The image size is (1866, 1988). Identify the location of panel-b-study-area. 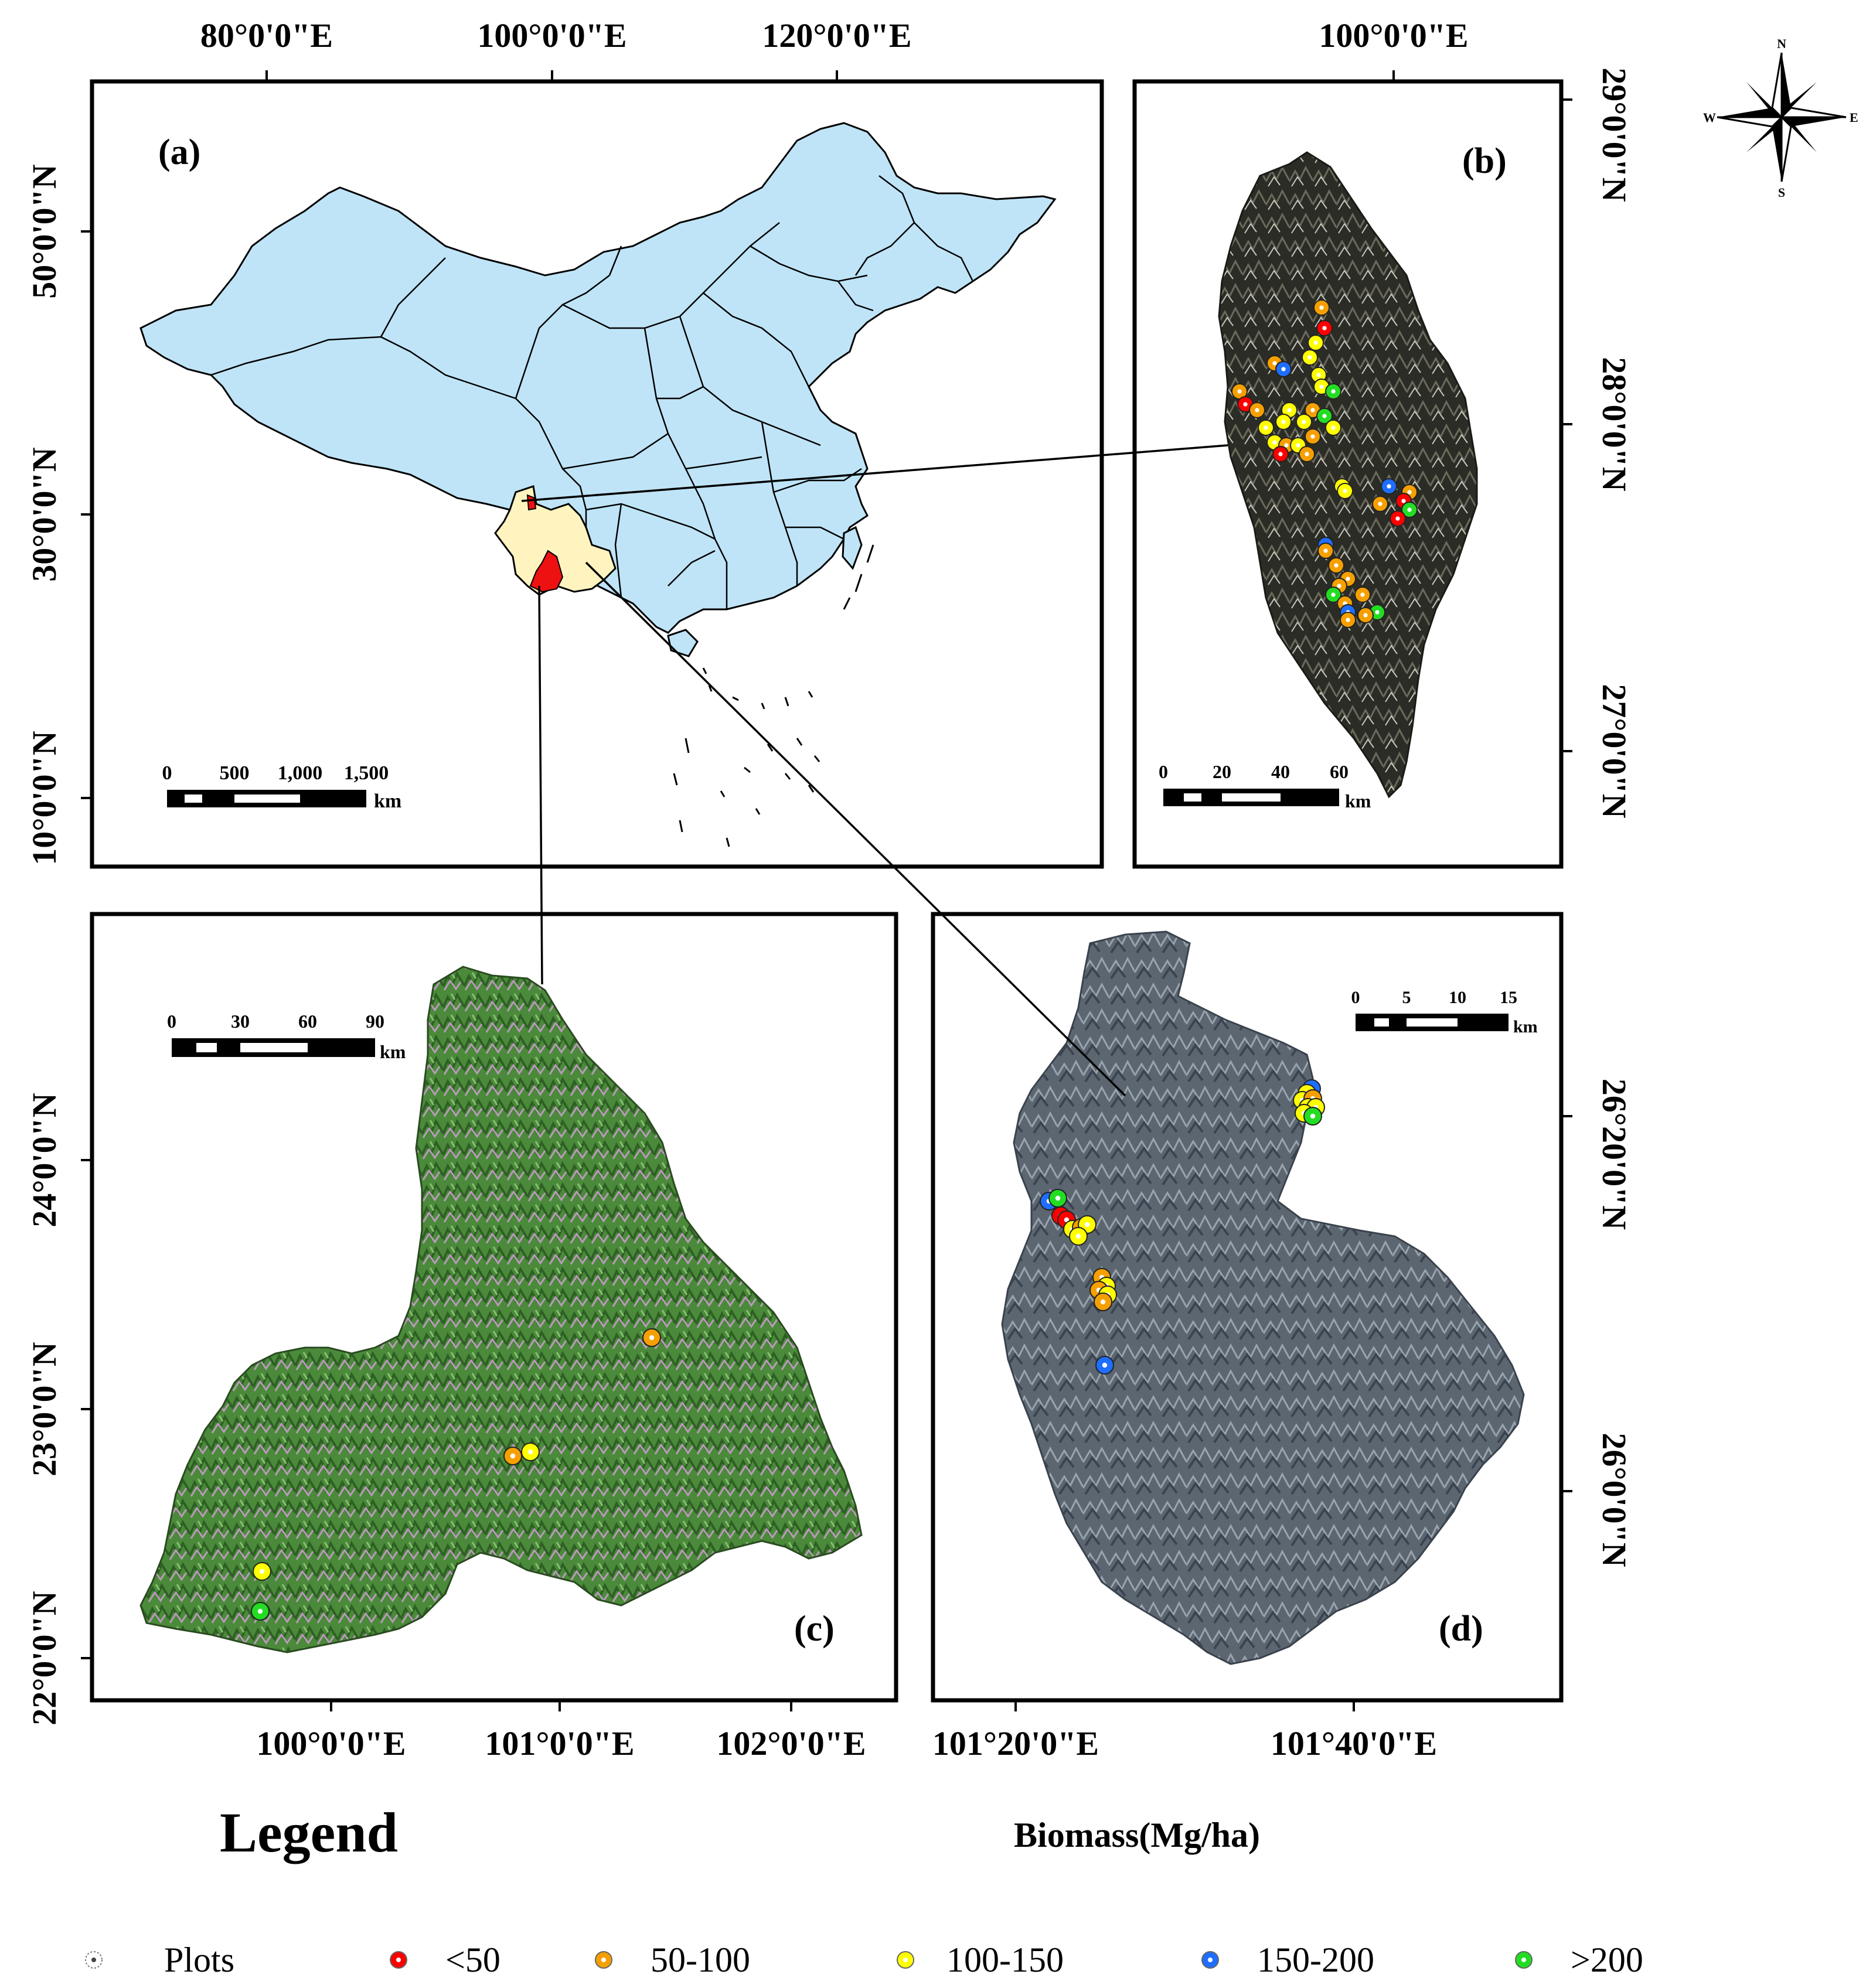
(1348, 475).